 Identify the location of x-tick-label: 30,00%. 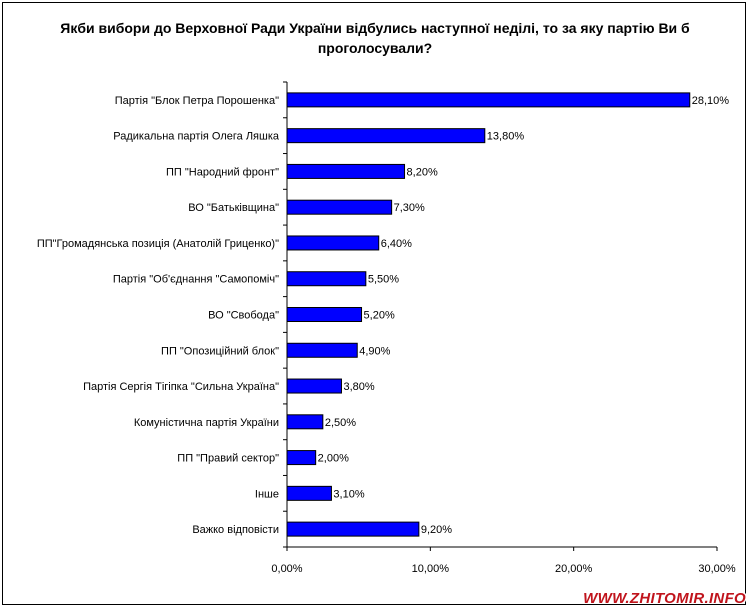
(717, 569).